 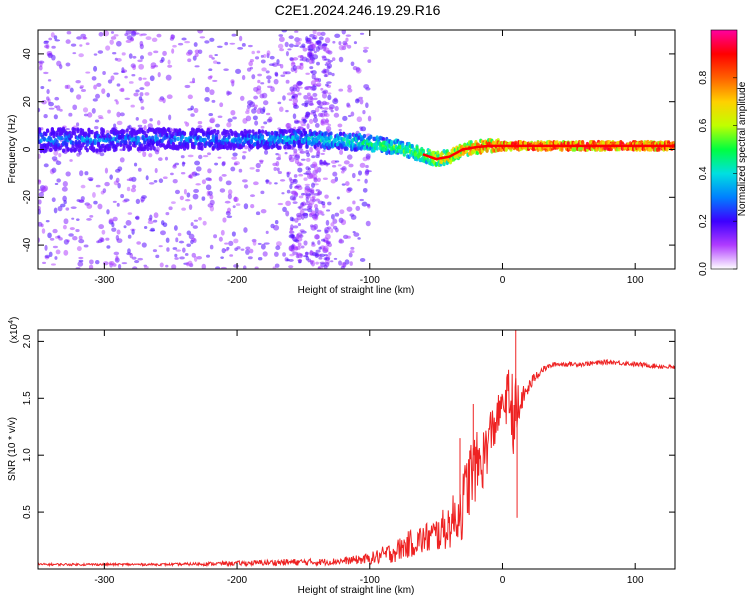 What do you see at coordinates (742, 148) in the screenshot?
I see `colorbar-label: Normalized spectral amplitude` at bounding box center [742, 148].